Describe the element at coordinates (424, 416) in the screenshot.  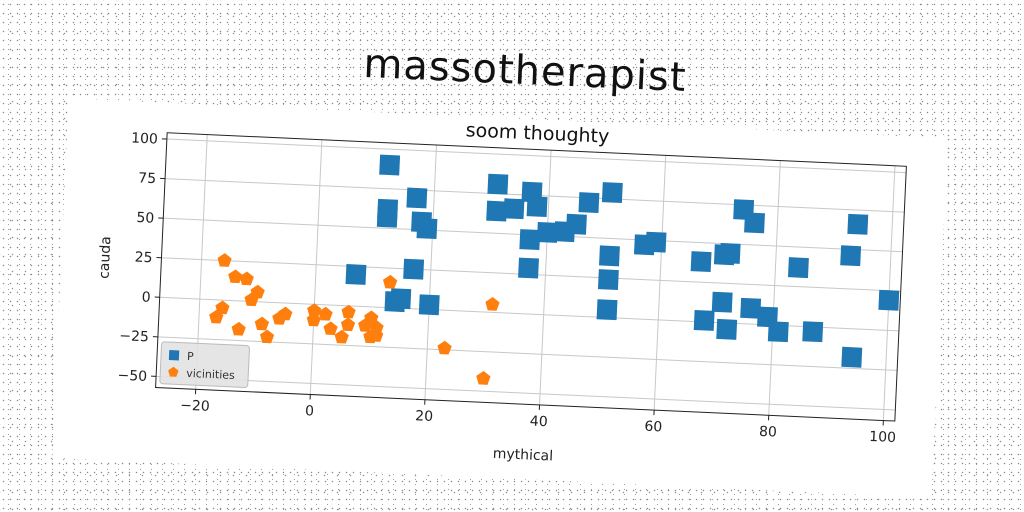
I see `x-tick-label: 20` at that location.